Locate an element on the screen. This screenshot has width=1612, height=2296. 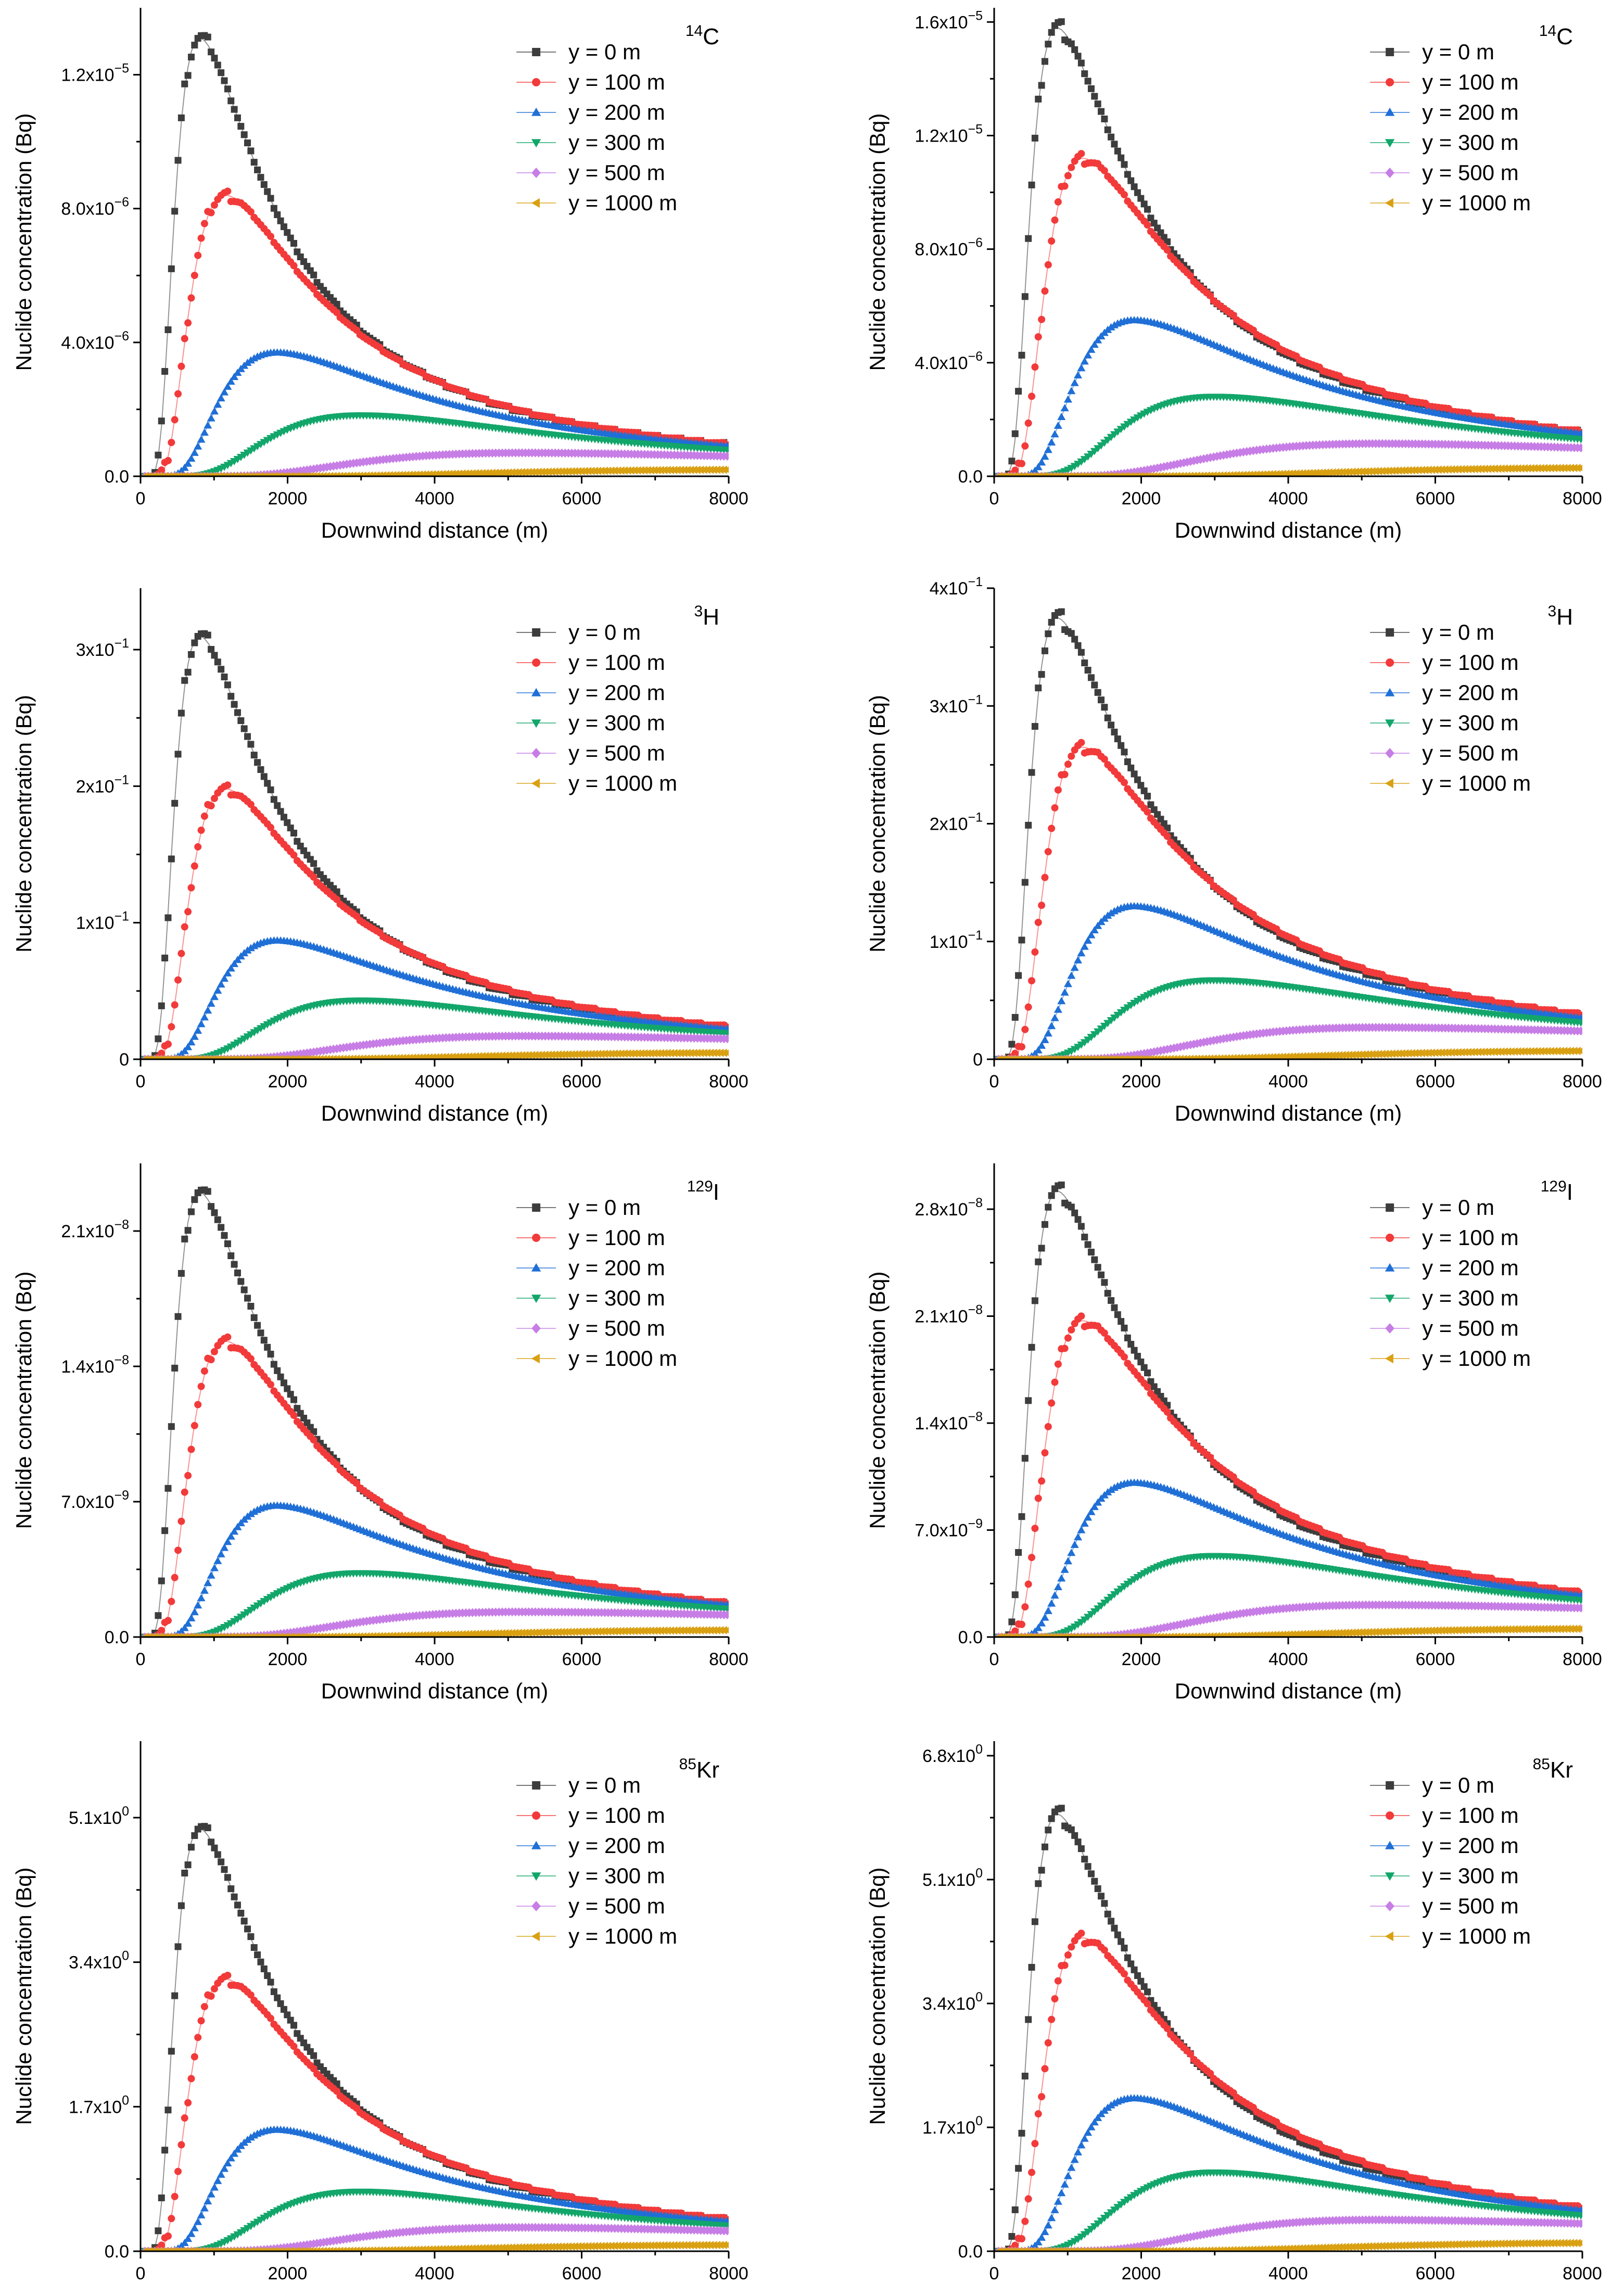
y-tick-exponent: −5 is located at coordinates (121, 68).